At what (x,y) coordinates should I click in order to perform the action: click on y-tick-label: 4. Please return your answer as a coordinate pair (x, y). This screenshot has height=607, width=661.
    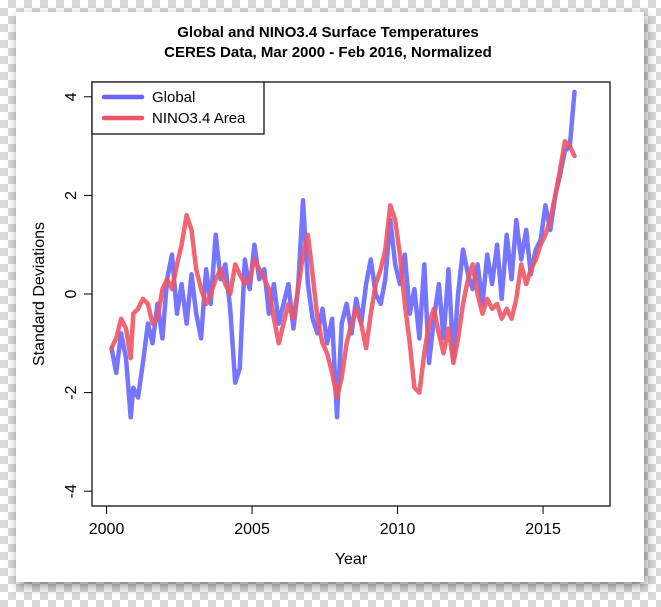
    Looking at the image, I should click on (71, 96).